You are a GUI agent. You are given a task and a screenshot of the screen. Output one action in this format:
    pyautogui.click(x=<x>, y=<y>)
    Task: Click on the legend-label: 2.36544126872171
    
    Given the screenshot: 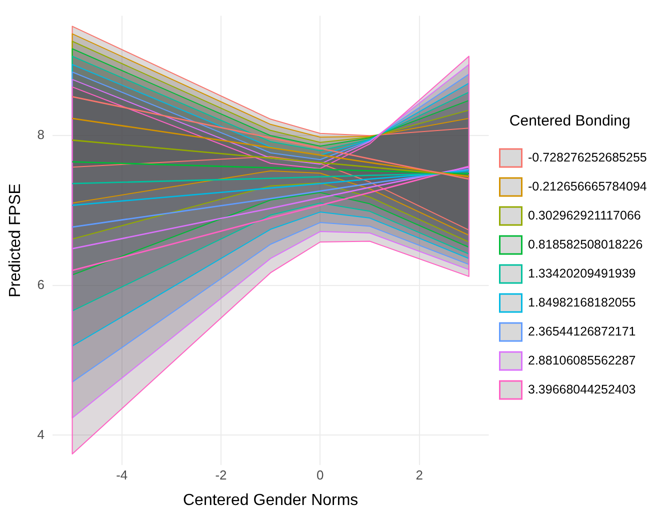 What is the action you would take?
    pyautogui.click(x=582, y=331)
    